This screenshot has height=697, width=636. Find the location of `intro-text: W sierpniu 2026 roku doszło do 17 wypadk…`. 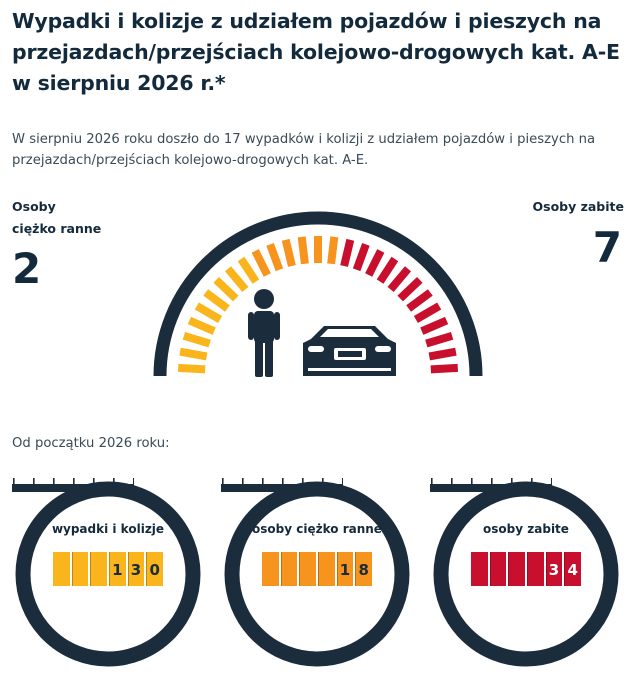

intro-text: W sierpniu 2026 roku doszło do 17 wypadk… is located at coordinates (304, 150).